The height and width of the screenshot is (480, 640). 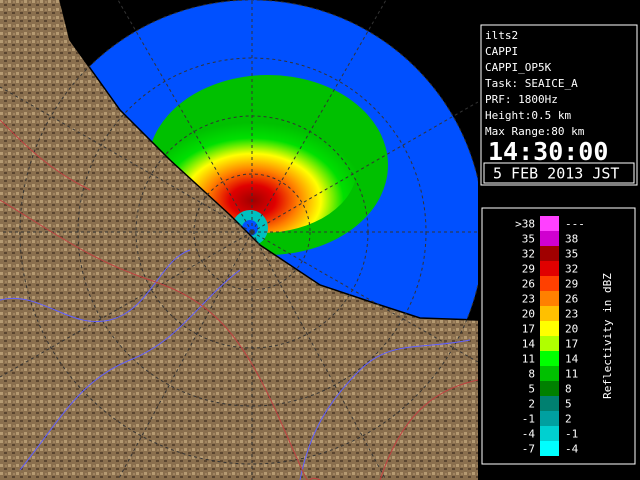 I want to click on info-line: Task: SEAICE_A, so click(x=531, y=83).